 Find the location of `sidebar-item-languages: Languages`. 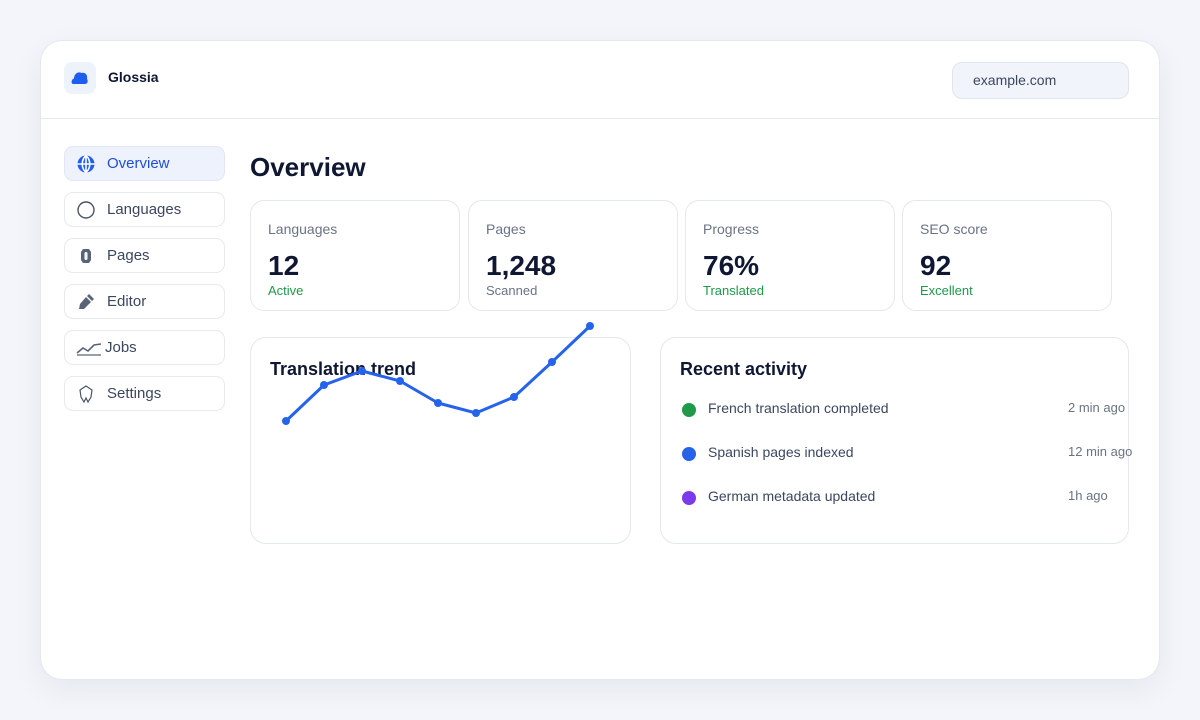

sidebar-item-languages: Languages is located at coordinates (144, 209).